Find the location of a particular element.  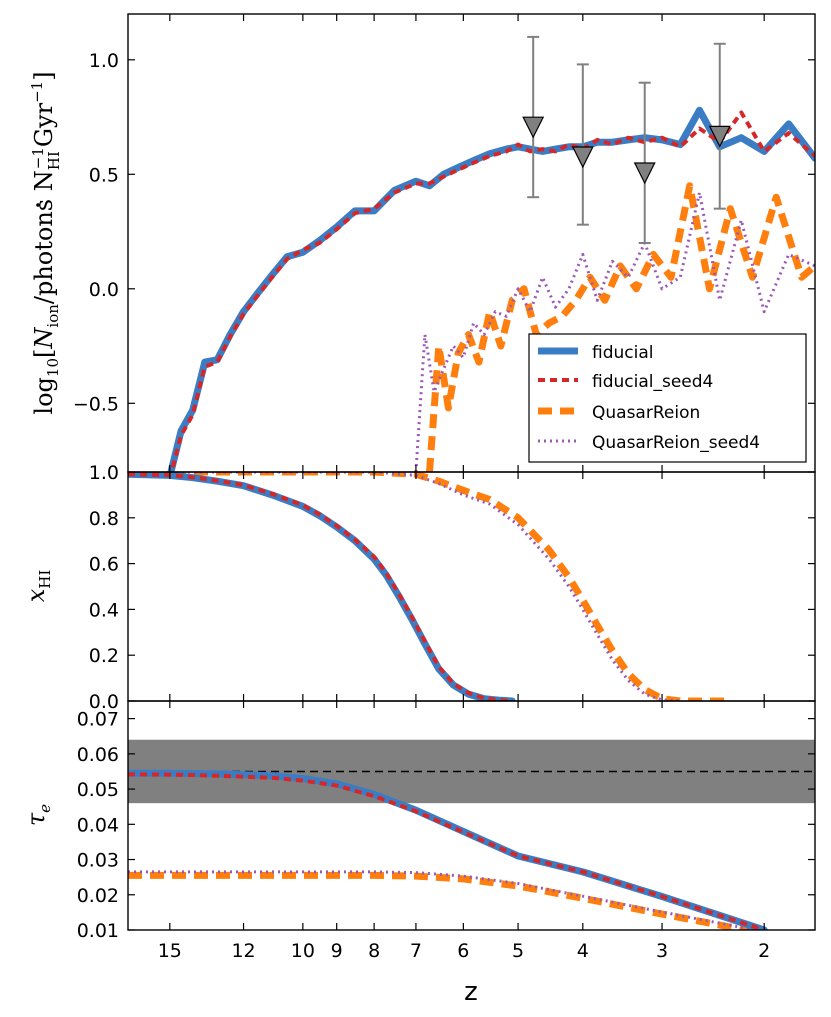

x-tick-label: 5 is located at coordinates (518, 951).